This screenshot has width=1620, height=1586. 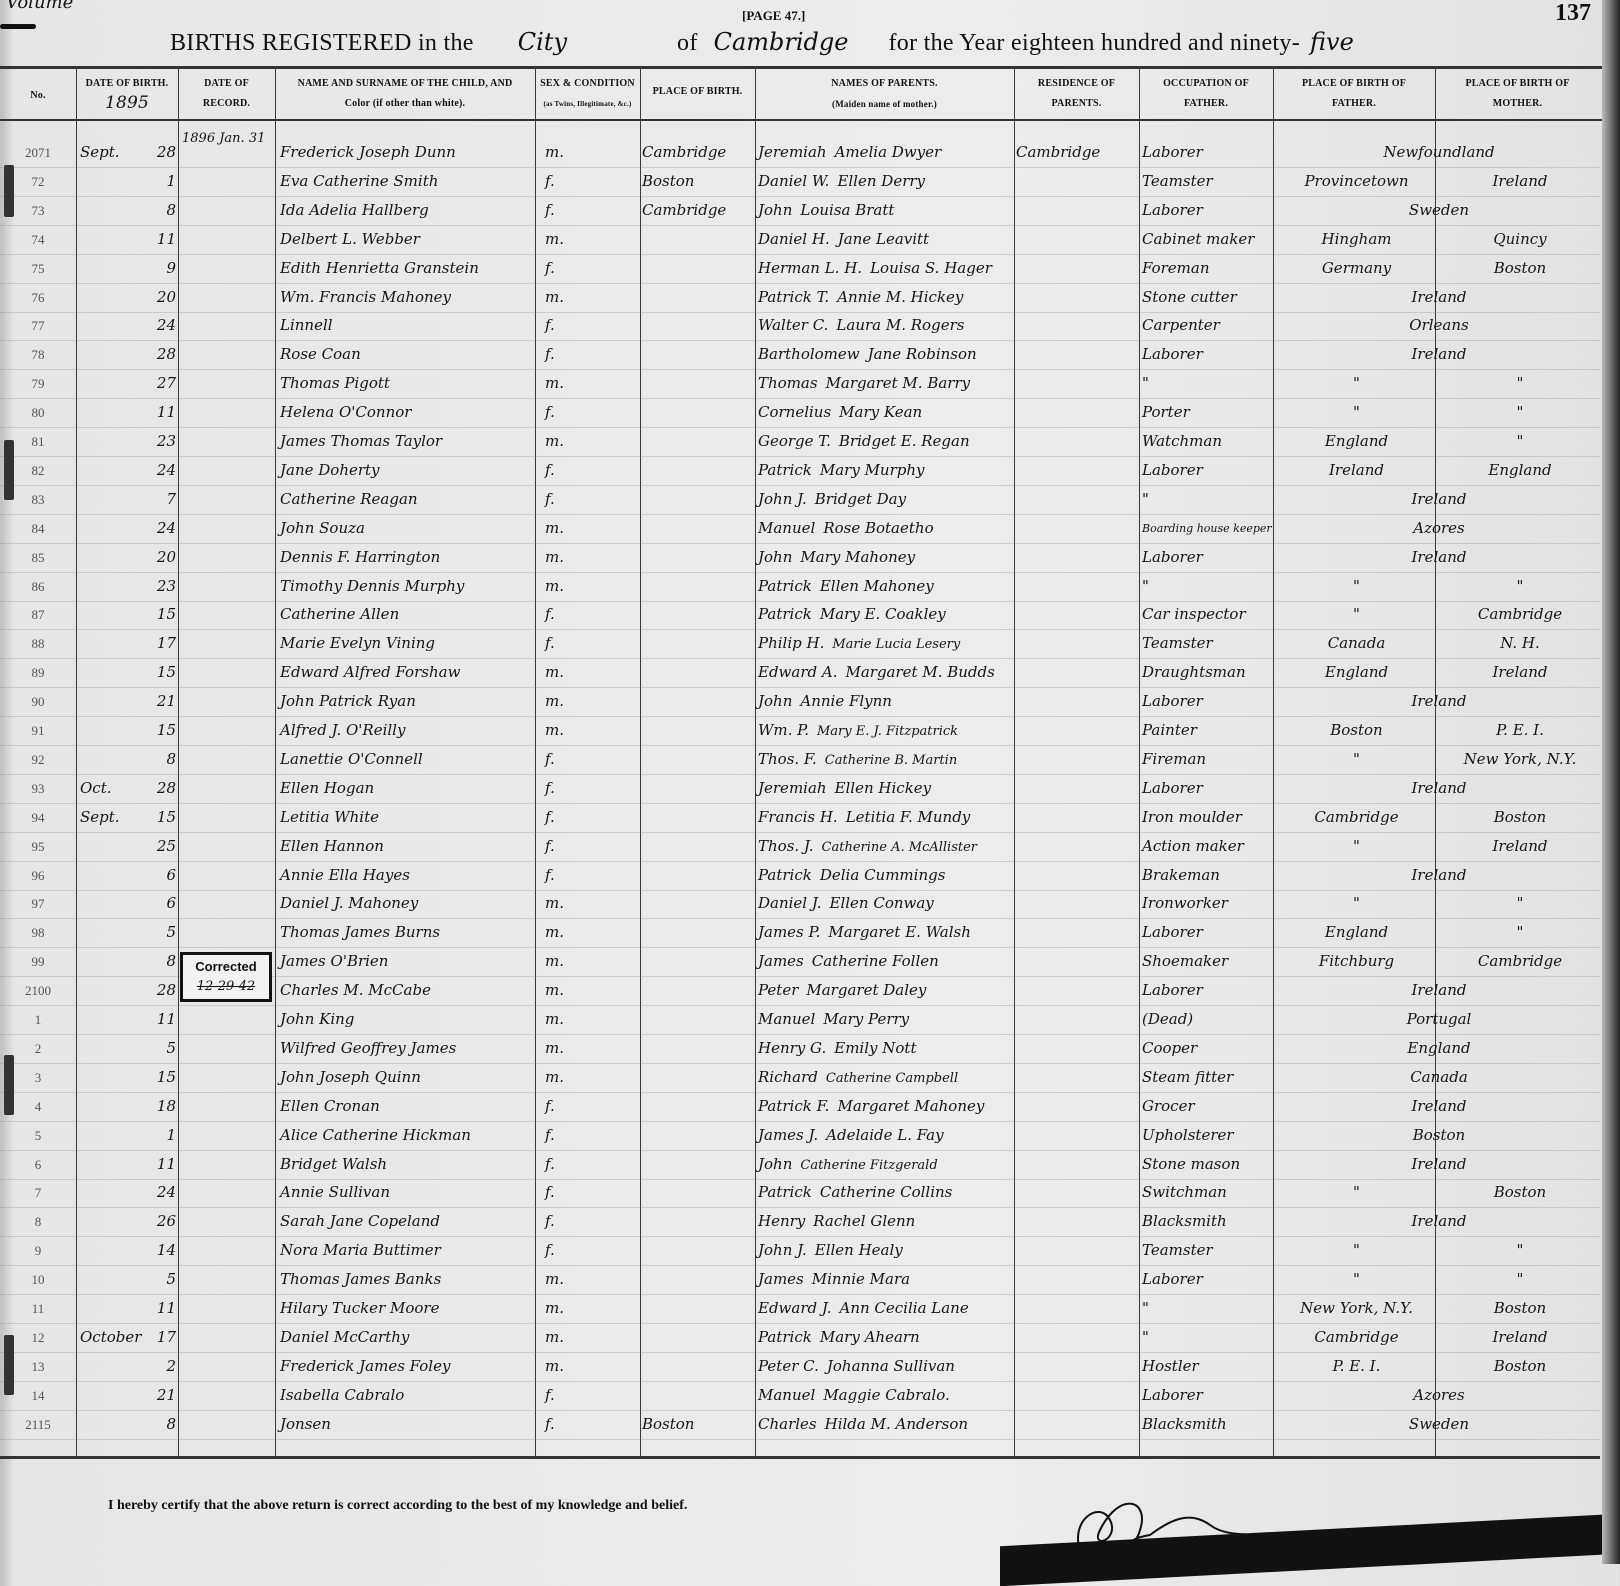 I want to click on cell-mother: Catherine Collins, so click(x=886, y=1192).